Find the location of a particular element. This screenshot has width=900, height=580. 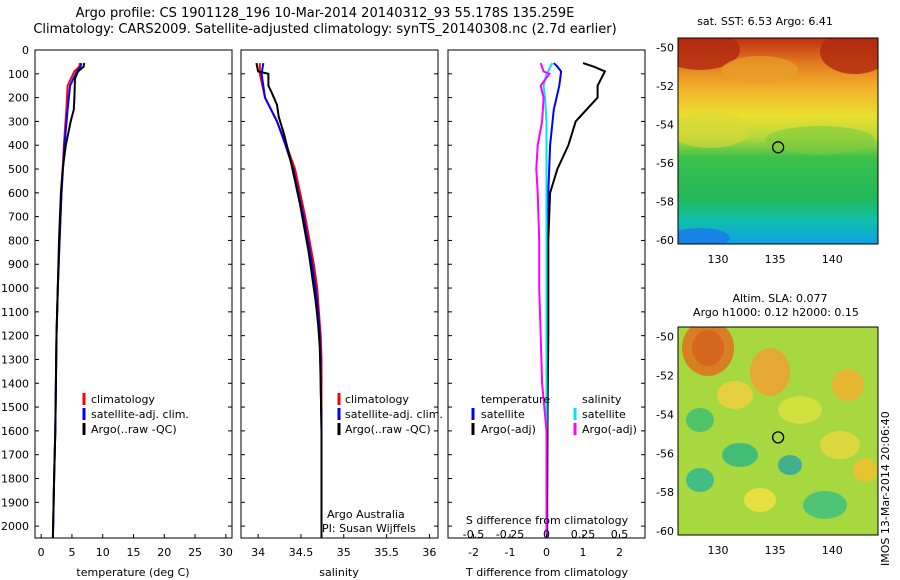

depth-tick-label: 1400 is located at coordinates (15, 383).